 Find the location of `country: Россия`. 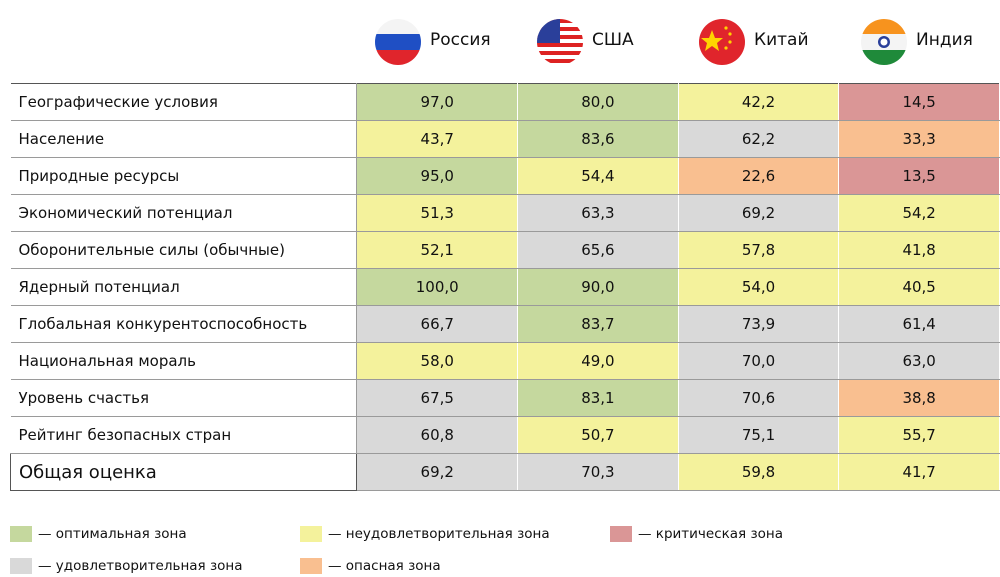

country: Россия is located at coordinates (439, 41).